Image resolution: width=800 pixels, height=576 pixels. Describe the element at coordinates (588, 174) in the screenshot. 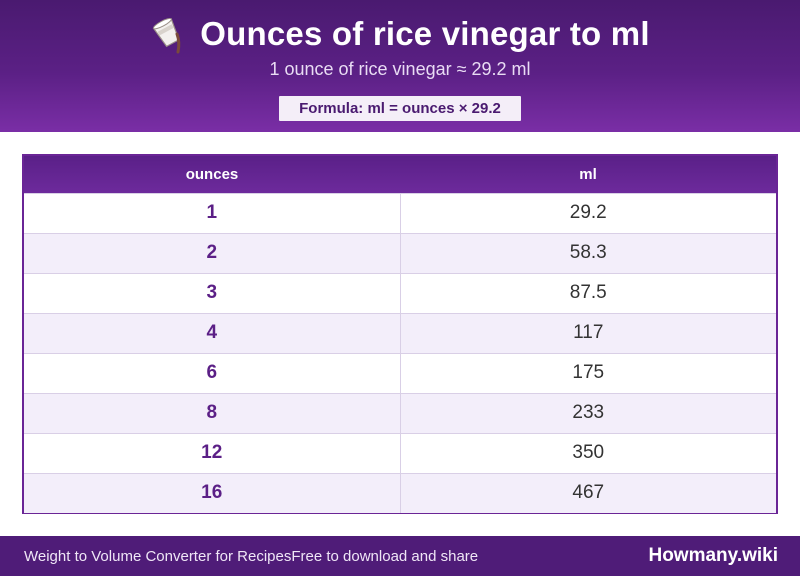

I see `column-header-ml: ml` at that location.